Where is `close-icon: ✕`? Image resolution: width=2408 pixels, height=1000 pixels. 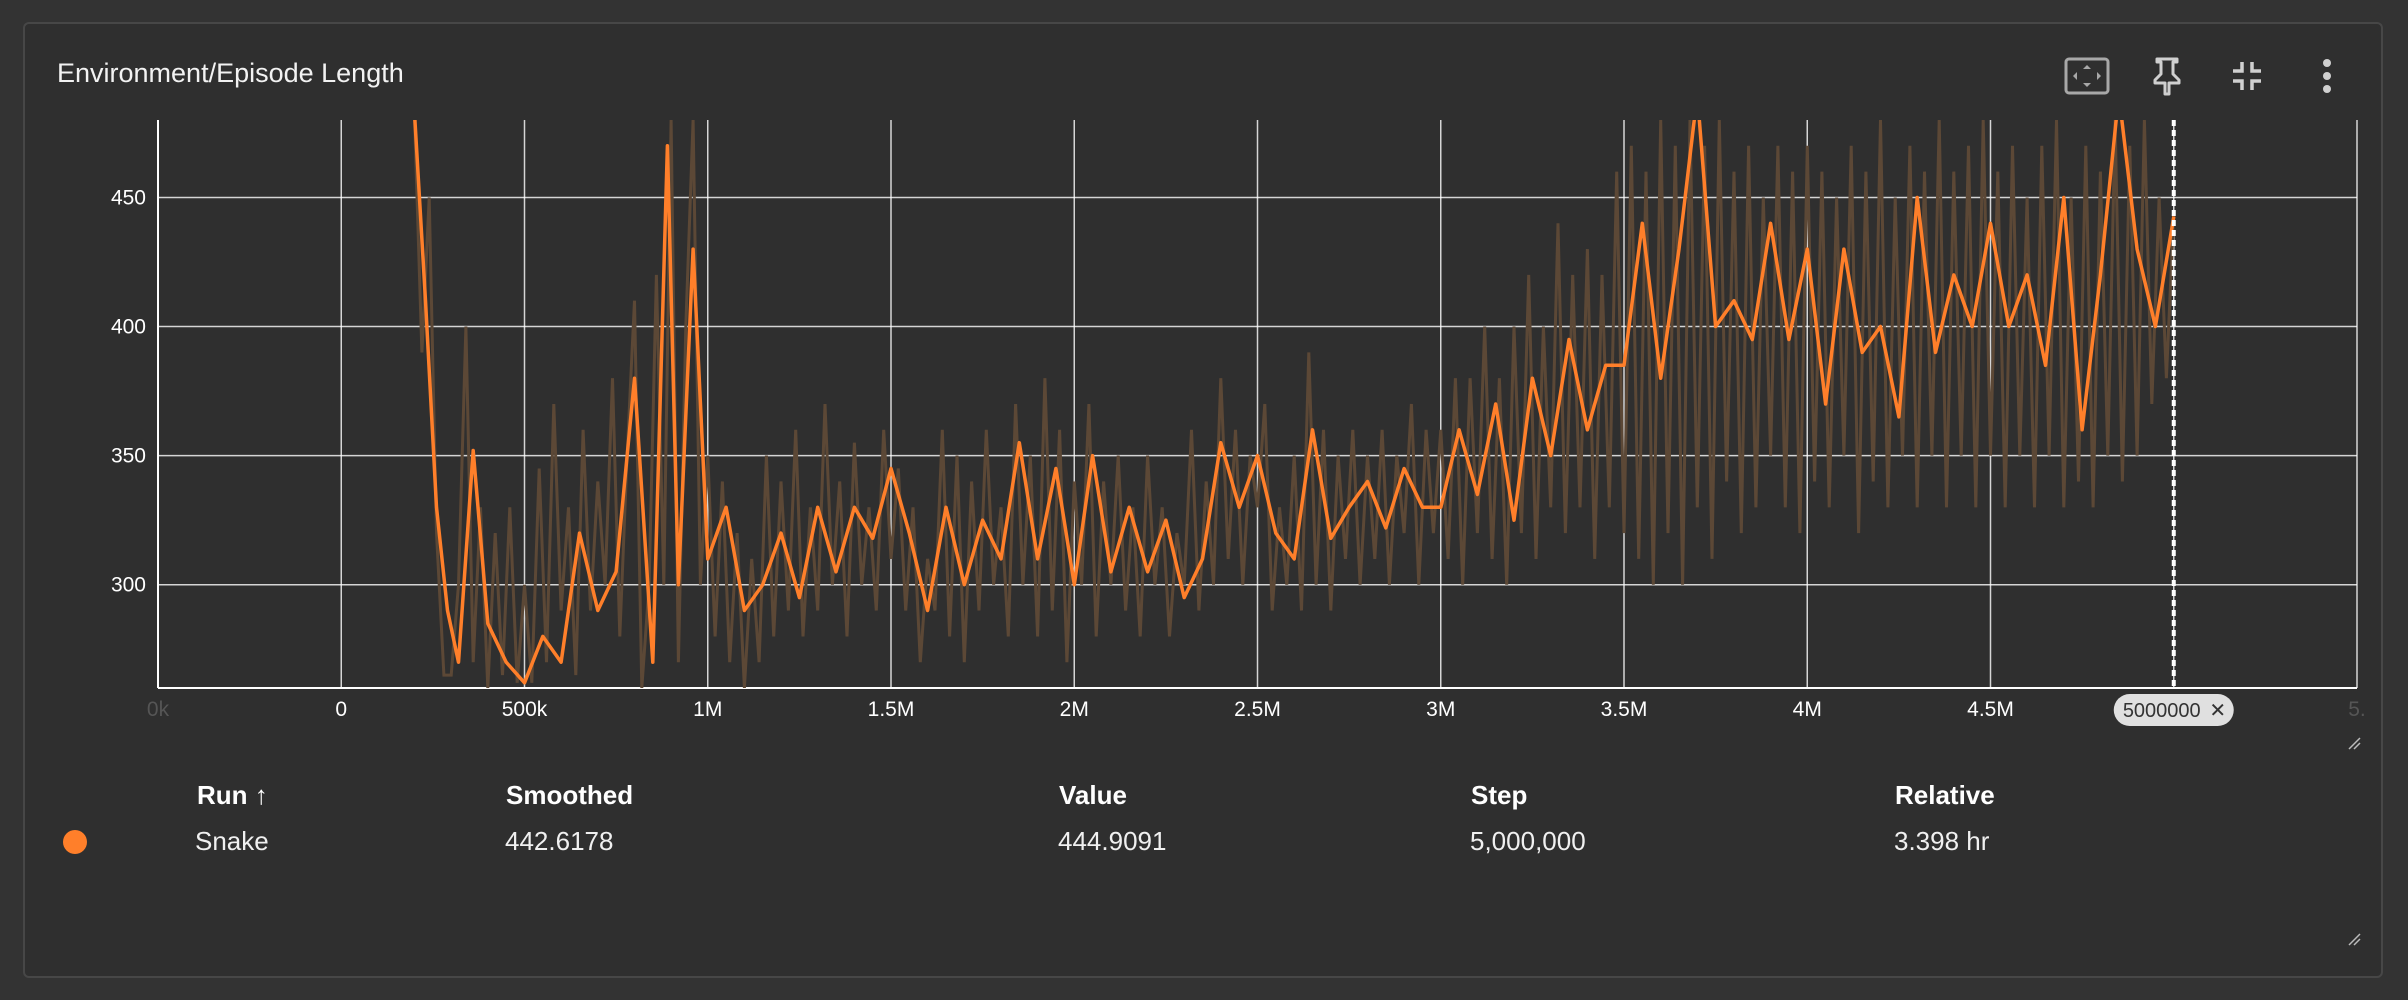
close-icon: ✕ is located at coordinates (2217, 710).